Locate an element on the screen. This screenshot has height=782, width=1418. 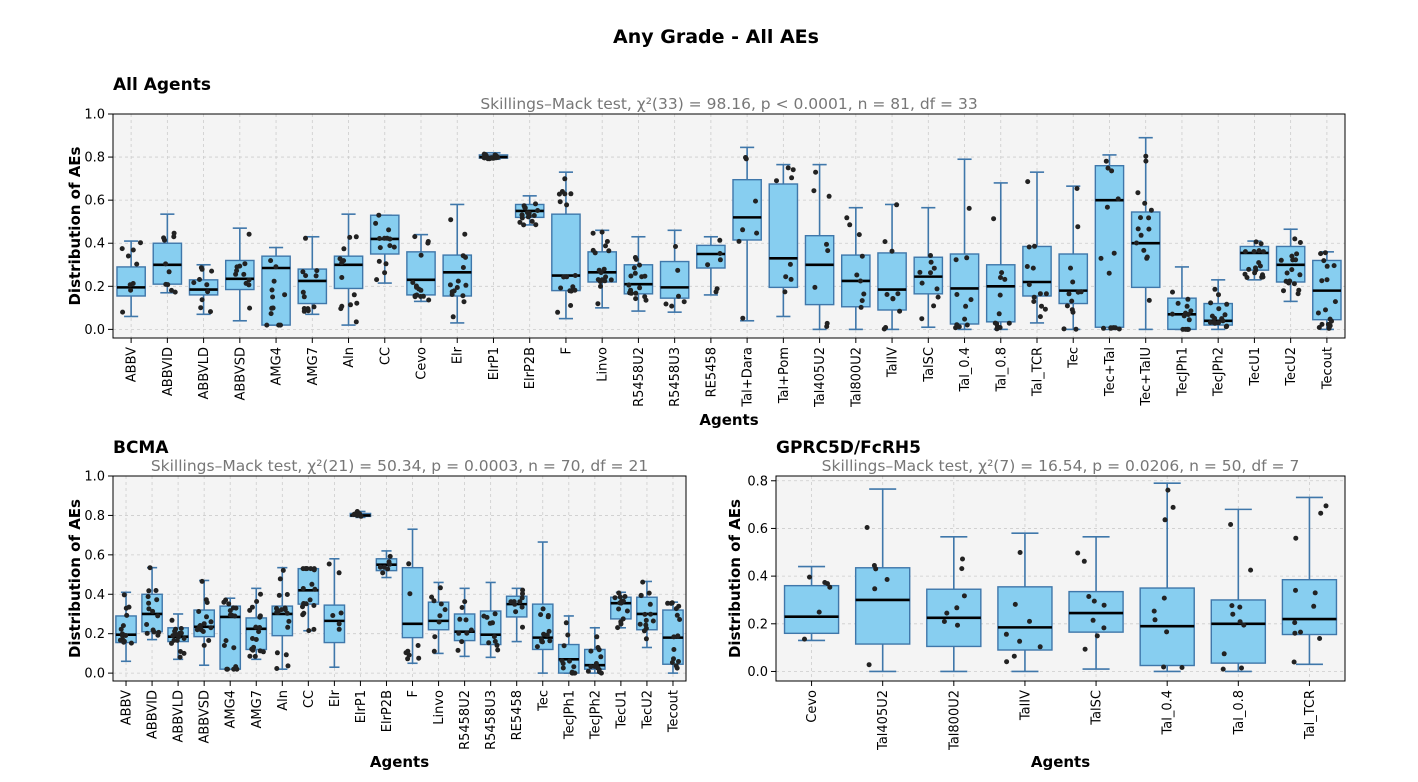
y-tick-label: 0.0 is located at coordinates (94, 330).